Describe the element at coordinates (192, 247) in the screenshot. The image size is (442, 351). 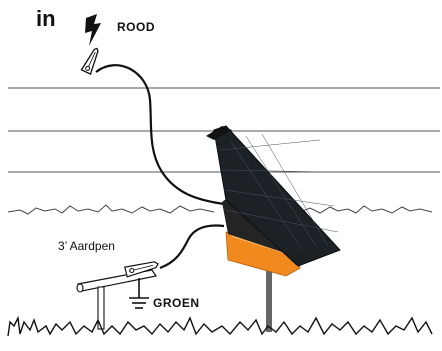
I see `ground-wire` at that location.